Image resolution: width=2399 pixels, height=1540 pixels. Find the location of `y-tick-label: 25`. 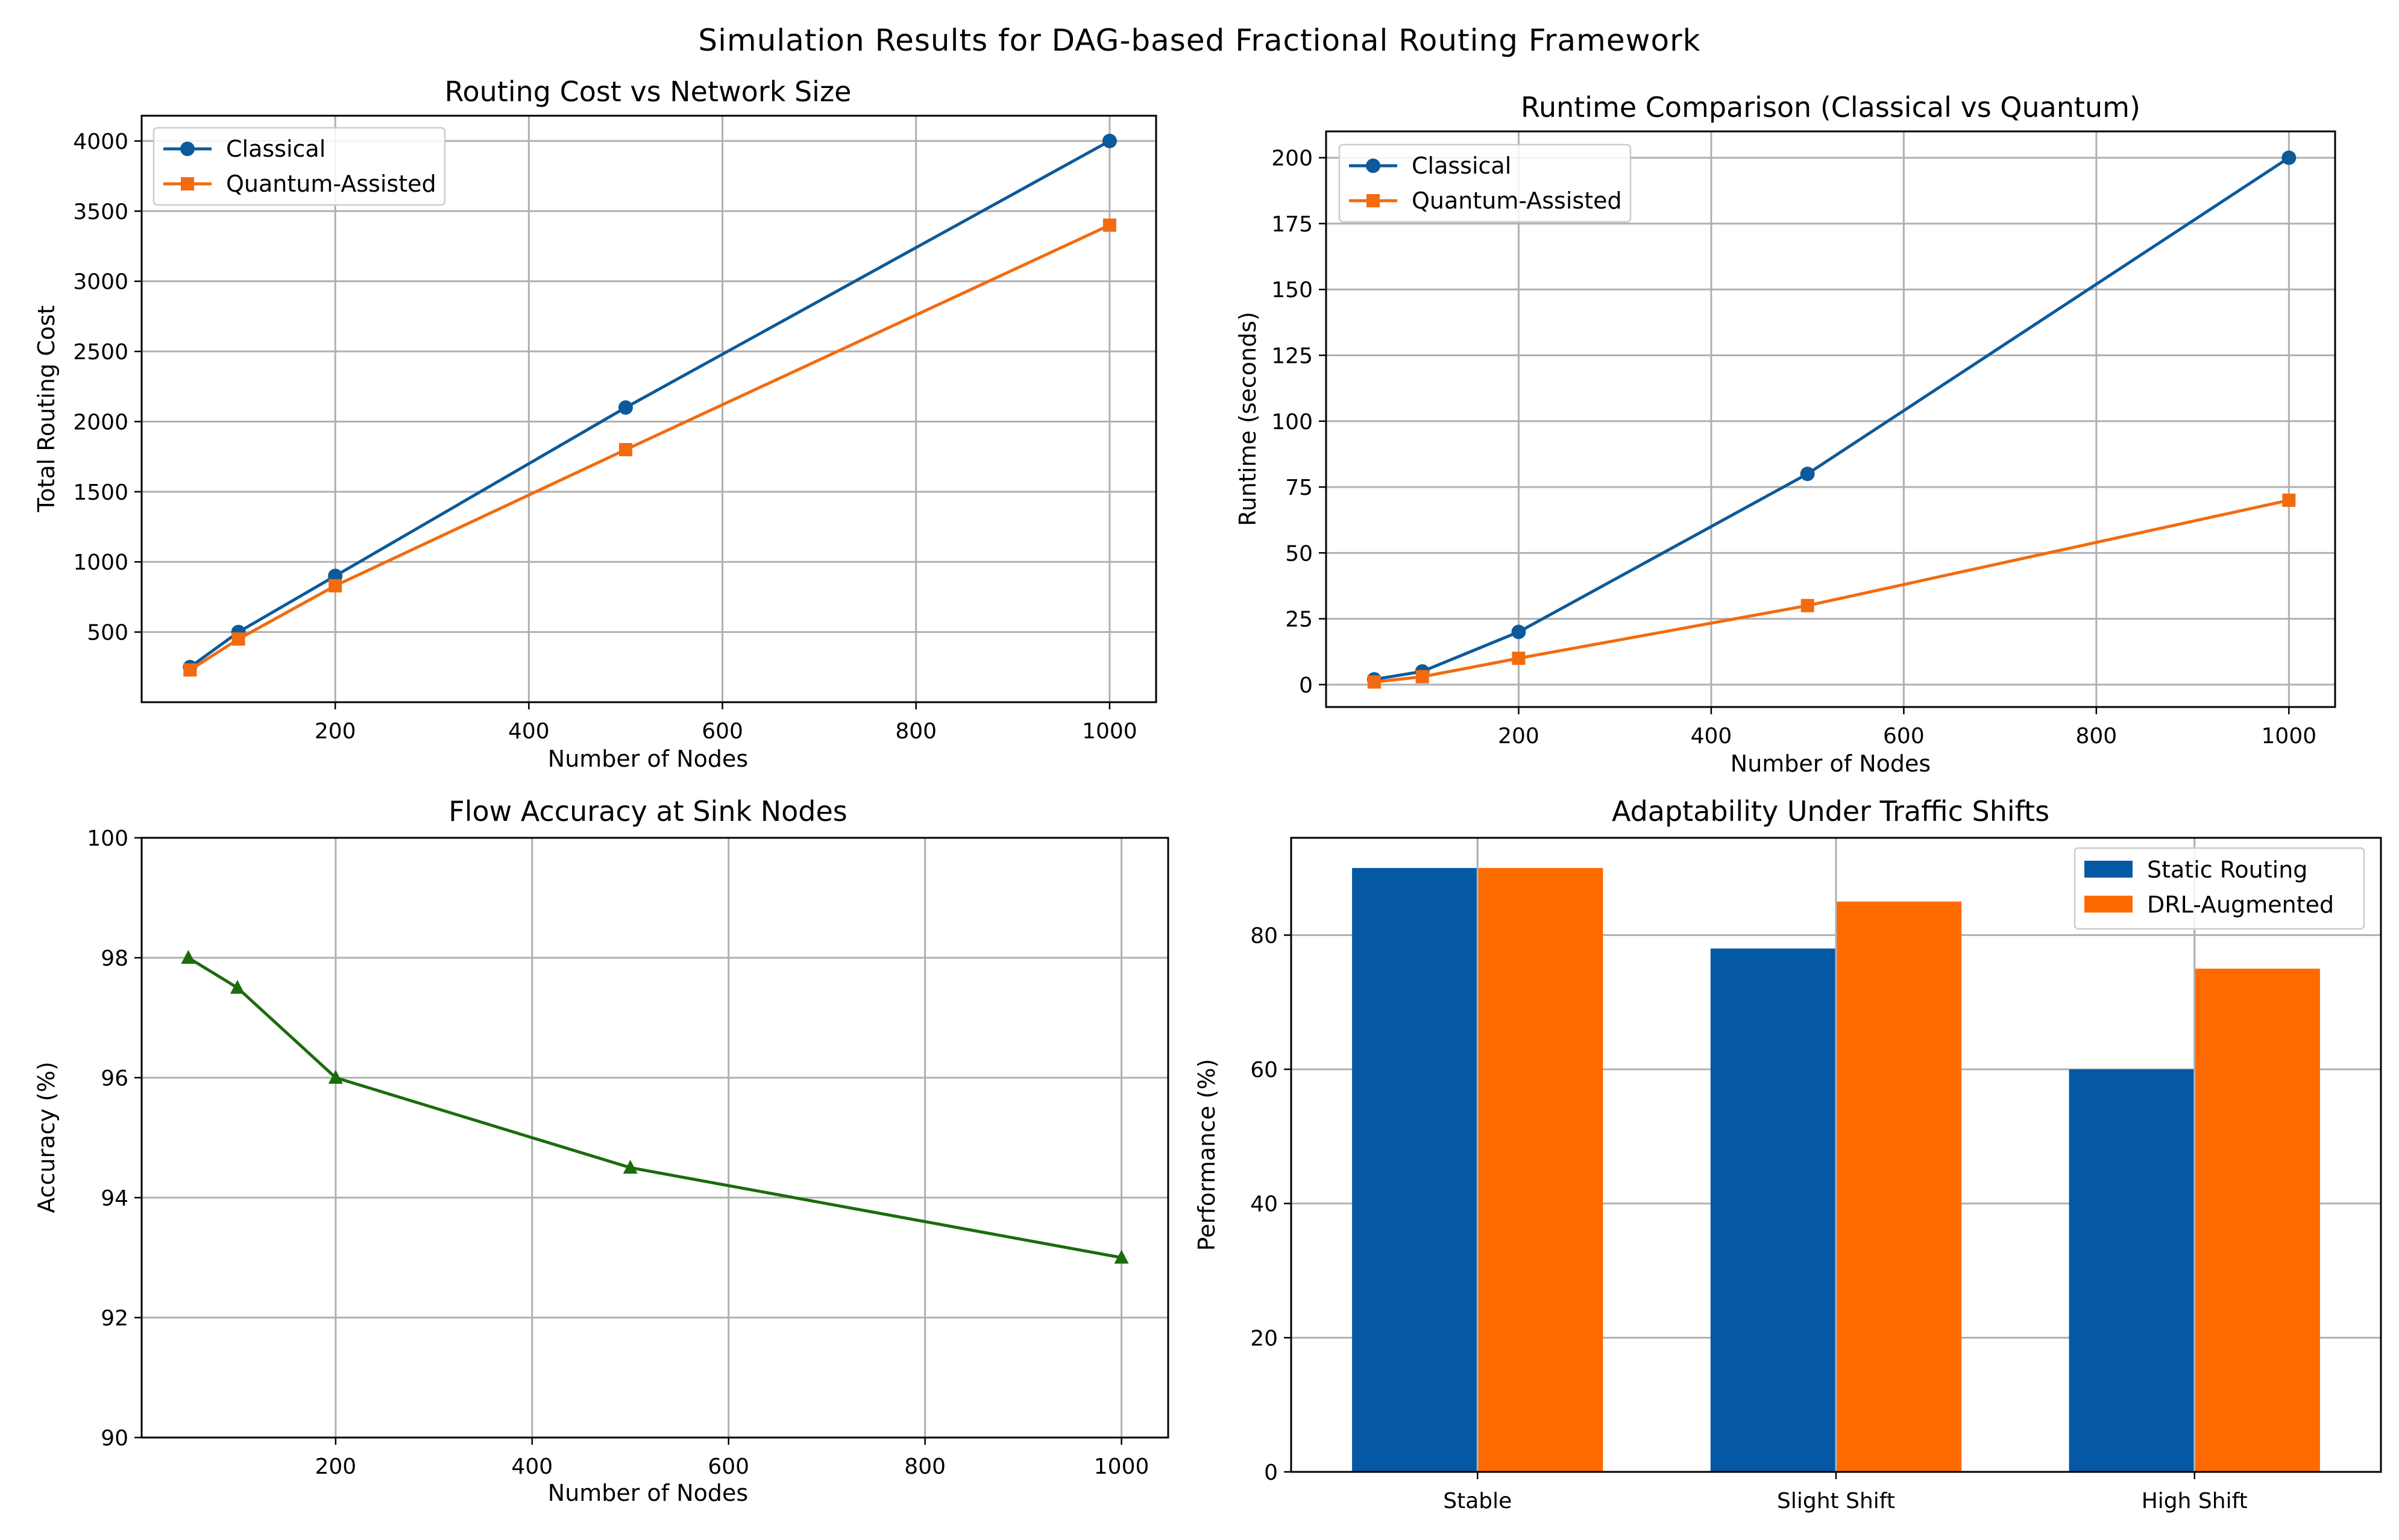

y-tick-label: 25 is located at coordinates (1299, 620).